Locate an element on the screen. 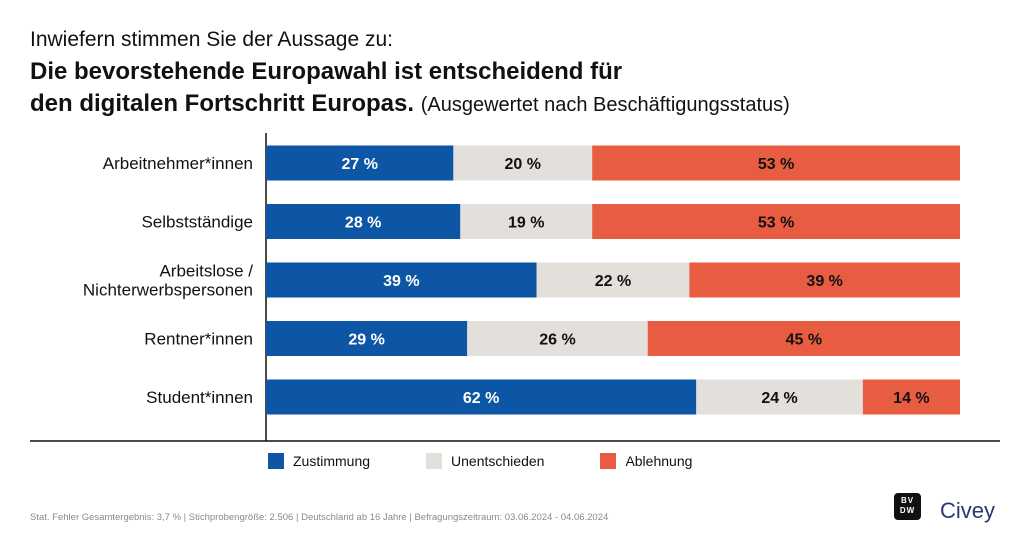  data-label: 20 % is located at coordinates (523, 164).